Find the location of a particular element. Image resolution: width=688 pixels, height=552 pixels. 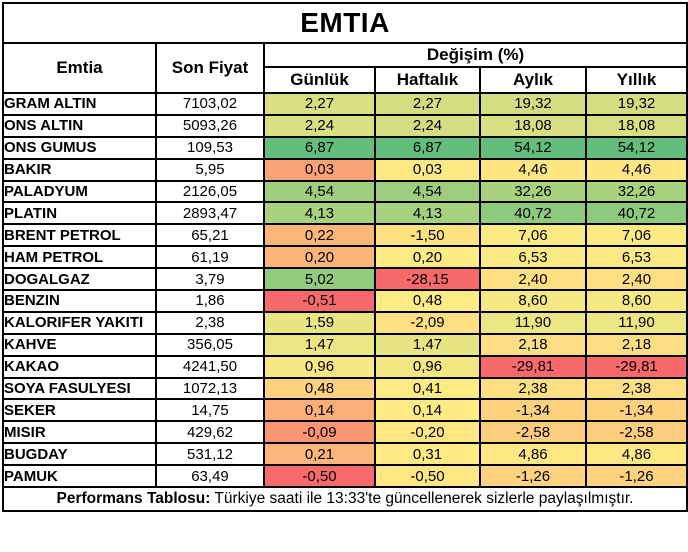

change-value-cell: 2,38 is located at coordinates (533, 388).